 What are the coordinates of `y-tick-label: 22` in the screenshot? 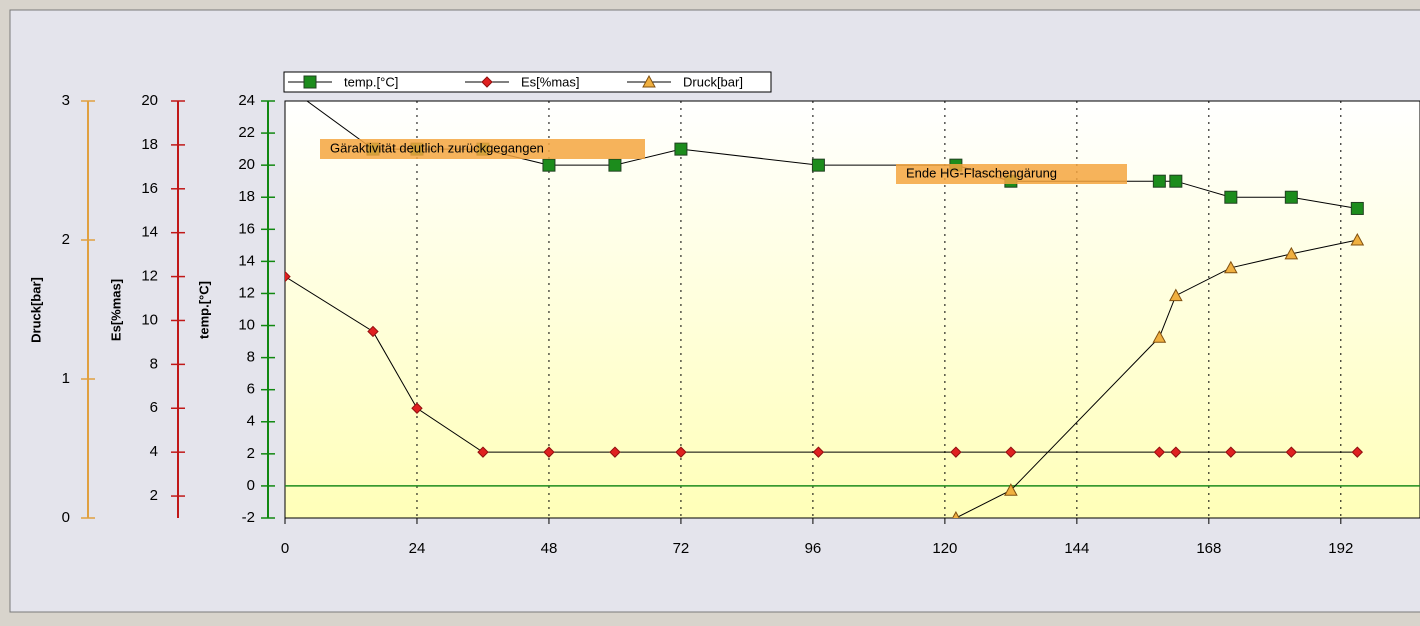 It's located at (246, 132).